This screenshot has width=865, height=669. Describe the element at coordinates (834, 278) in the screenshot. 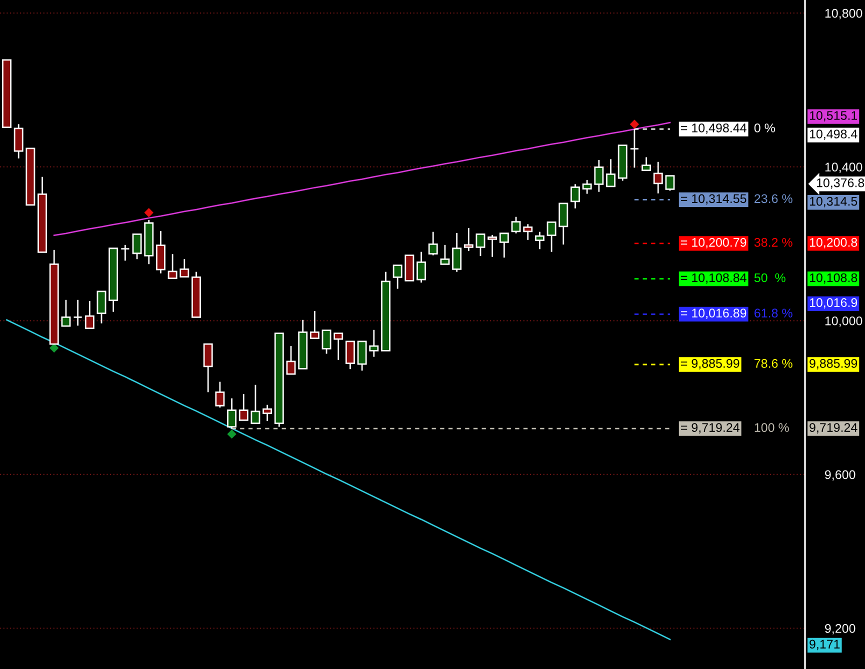

I see `text: 10,108.8` at that location.